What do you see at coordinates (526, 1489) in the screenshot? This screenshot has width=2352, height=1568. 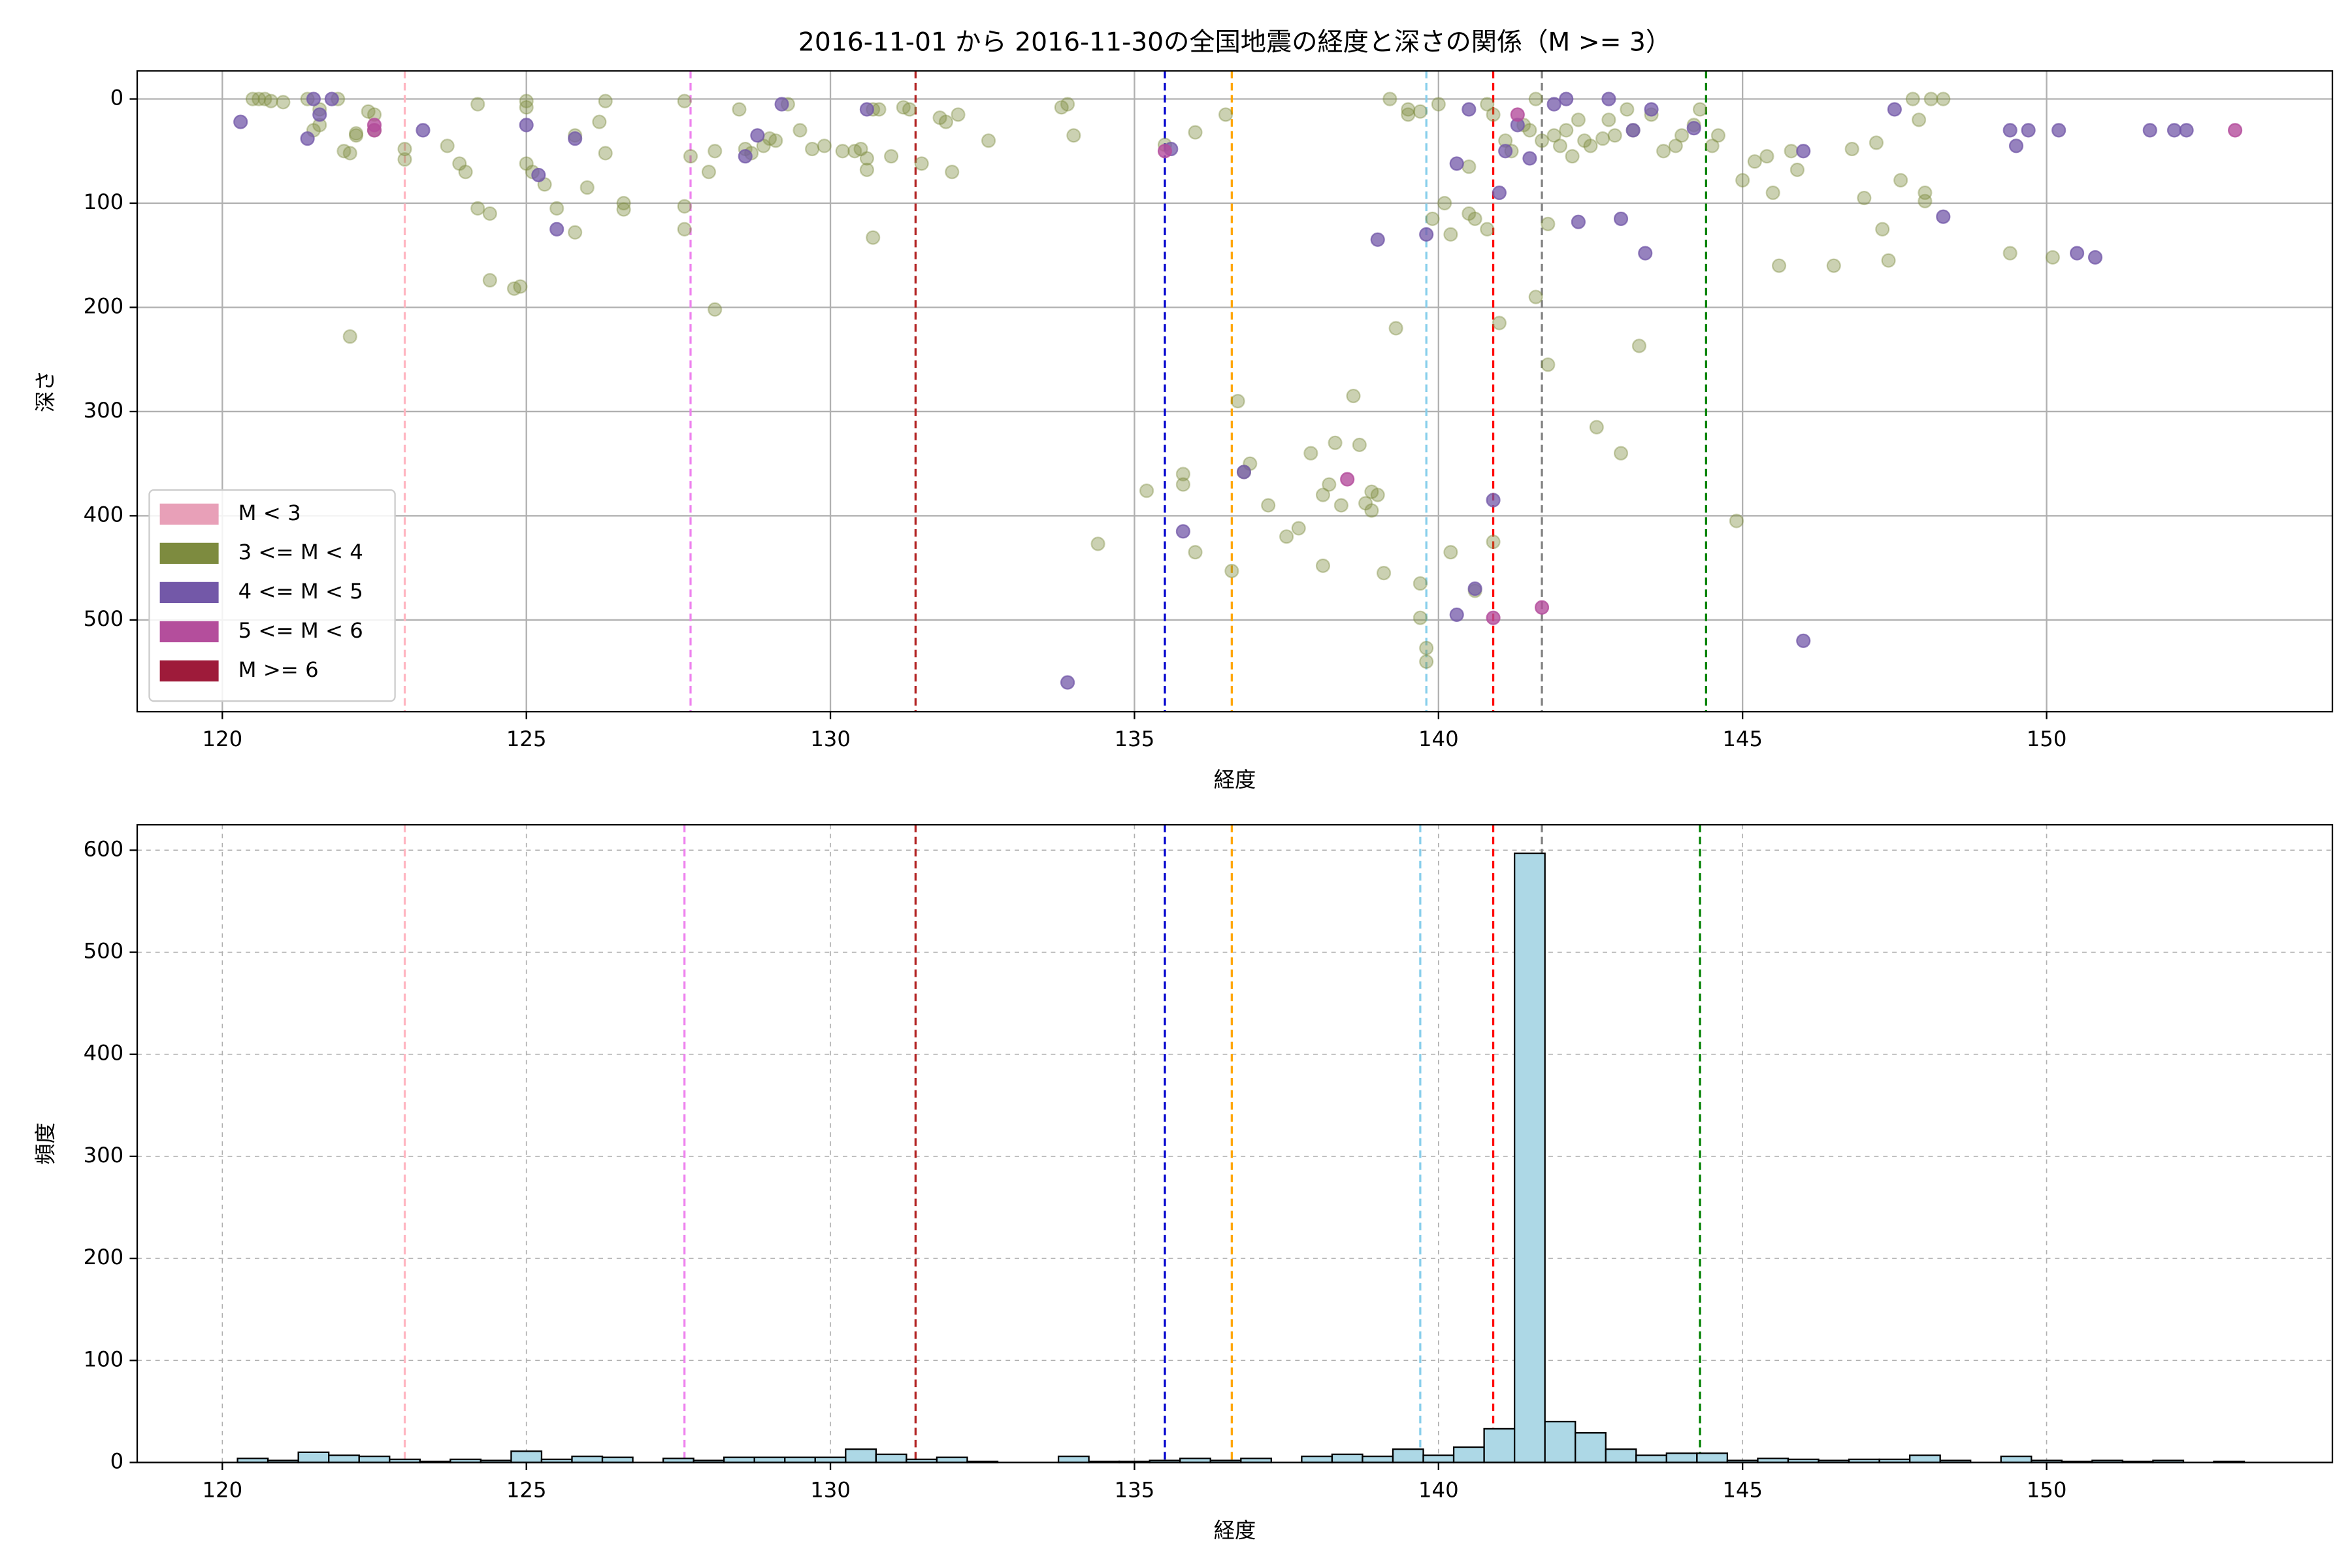 I see `x-tick-label: 125` at bounding box center [526, 1489].